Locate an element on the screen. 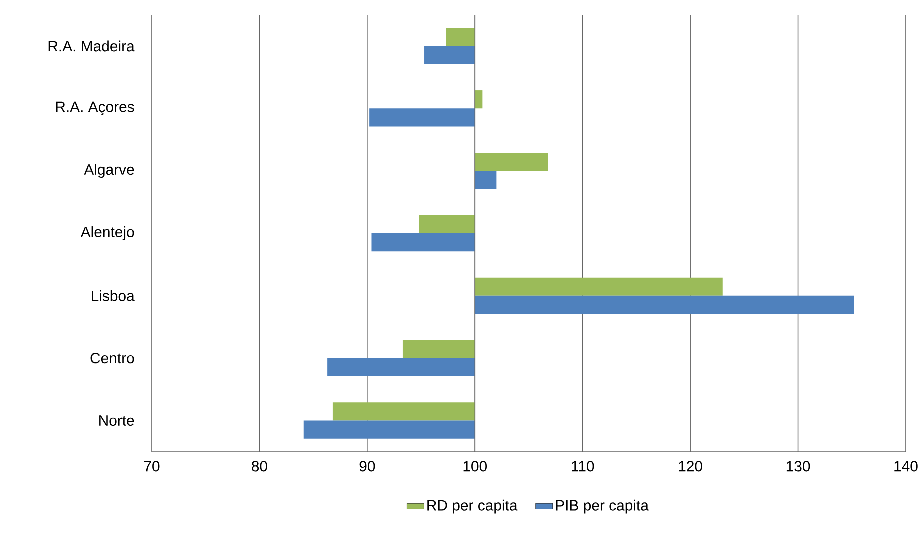 This screenshot has height=535, width=924. x-tick-label: 100 is located at coordinates (476, 466).